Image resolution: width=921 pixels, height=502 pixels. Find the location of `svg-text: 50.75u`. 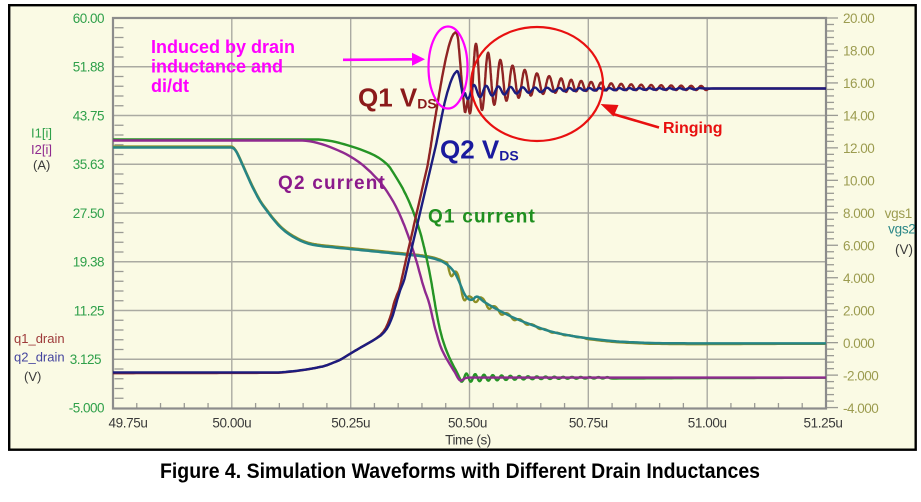

svg-text: 50.75u is located at coordinates (588, 423).